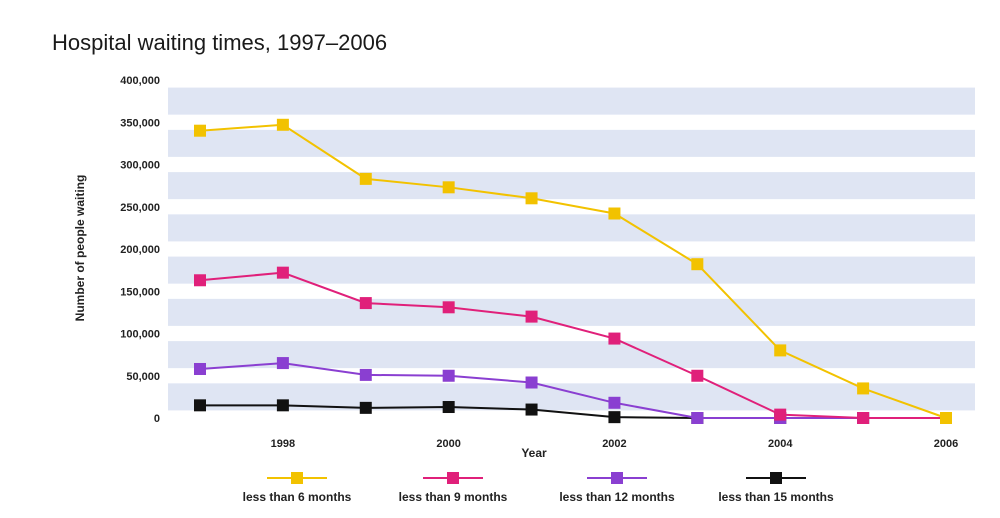 The height and width of the screenshot is (518, 1000). What do you see at coordinates (776, 497) in the screenshot?
I see `legend-label: less than 15 months` at bounding box center [776, 497].